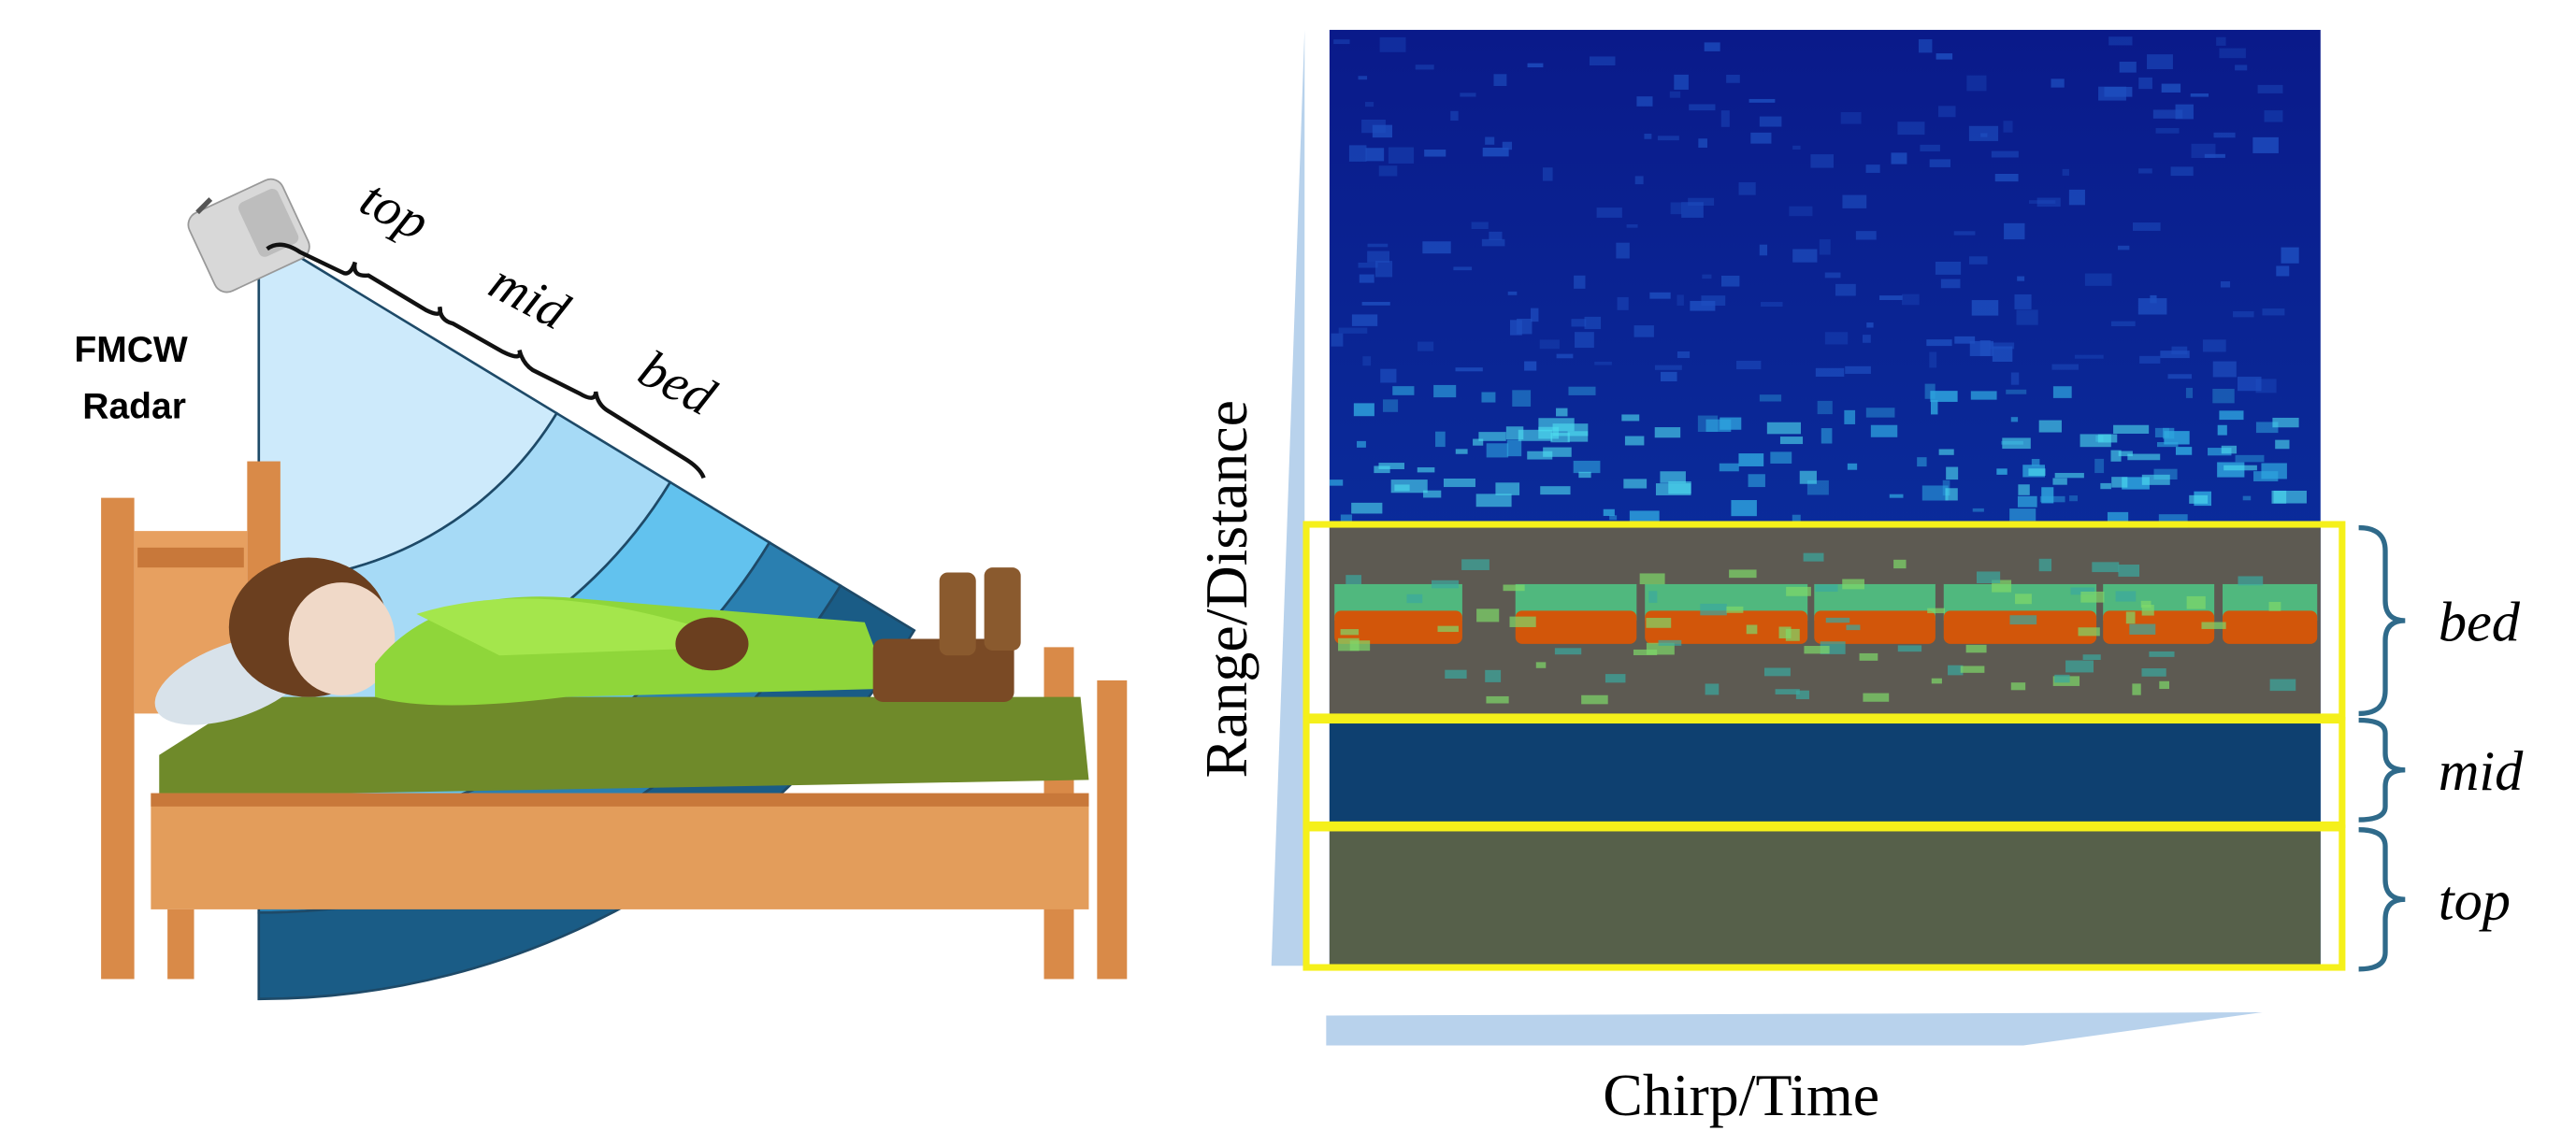 The image size is (2576, 1145). What do you see at coordinates (1226, 589) in the screenshot?
I see `y-axis-label: Range/Distance` at bounding box center [1226, 589].